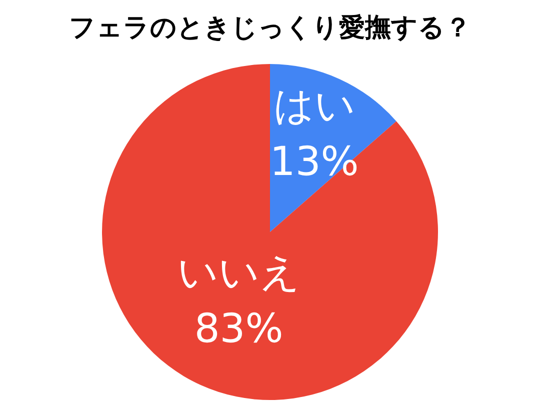 This screenshot has height=406, width=540. Describe the element at coordinates (314, 162) in the screenshot. I see `data-label: 13%` at that location.